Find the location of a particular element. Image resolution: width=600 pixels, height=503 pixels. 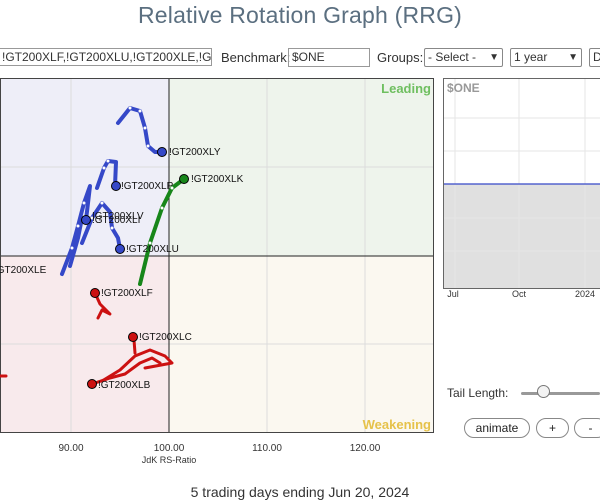

label-xlu: !GT200XLU is located at coordinates (152, 249).